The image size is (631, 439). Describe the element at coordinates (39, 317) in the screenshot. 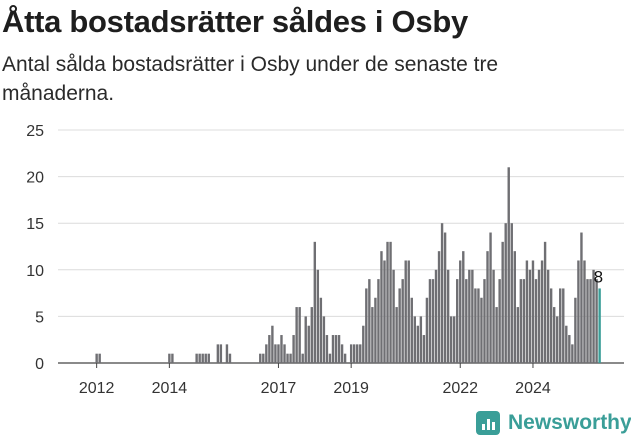

I see `y-tick-label: 5` at that location.